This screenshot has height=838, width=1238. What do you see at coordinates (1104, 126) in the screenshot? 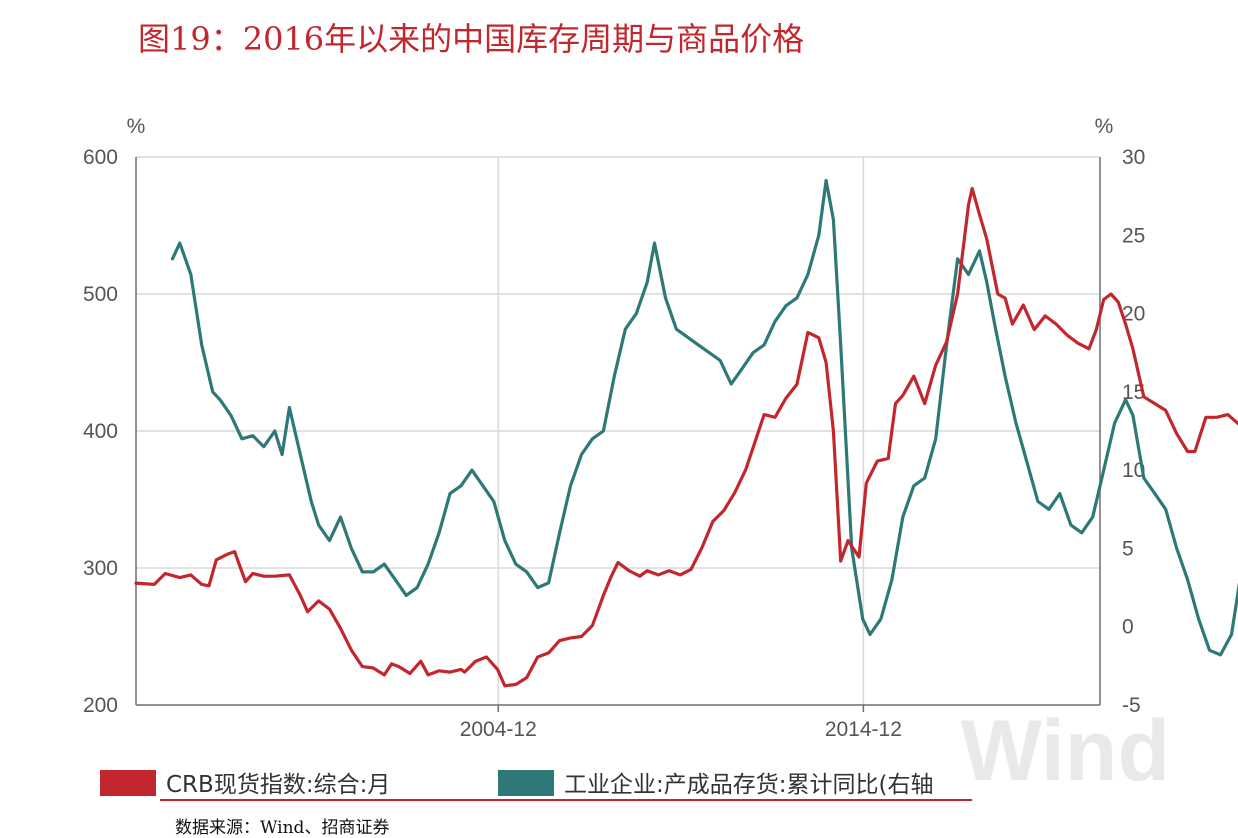
I see `right-axis-unit: %` at bounding box center [1104, 126].